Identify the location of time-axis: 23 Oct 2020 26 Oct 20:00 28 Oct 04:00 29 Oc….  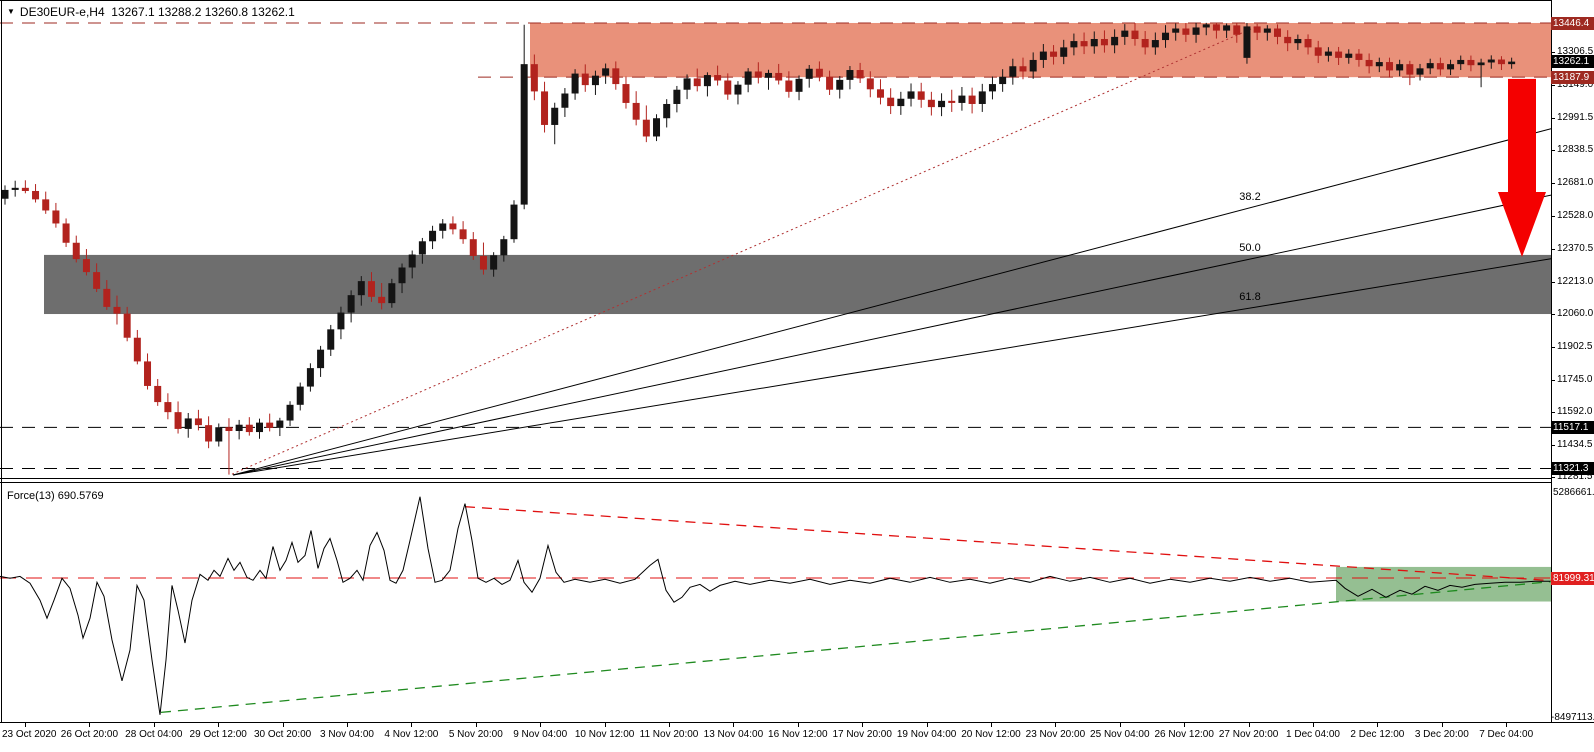
(797, 737).